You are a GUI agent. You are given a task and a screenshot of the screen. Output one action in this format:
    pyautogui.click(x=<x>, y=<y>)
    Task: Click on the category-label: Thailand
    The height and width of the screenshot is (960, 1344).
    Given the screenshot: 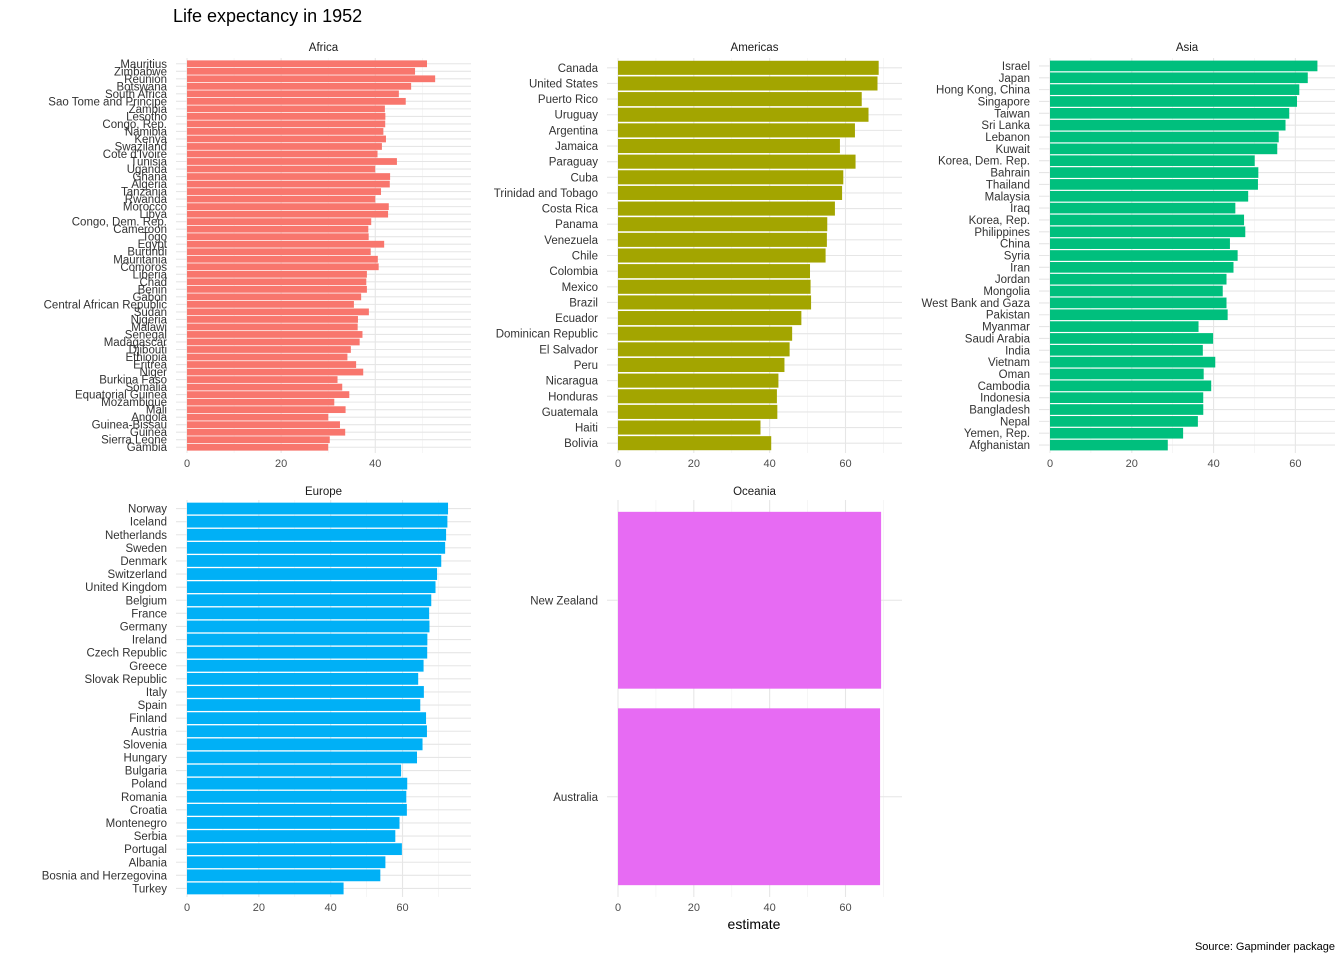 What is the action you would take?
    pyautogui.click(x=1008, y=185)
    